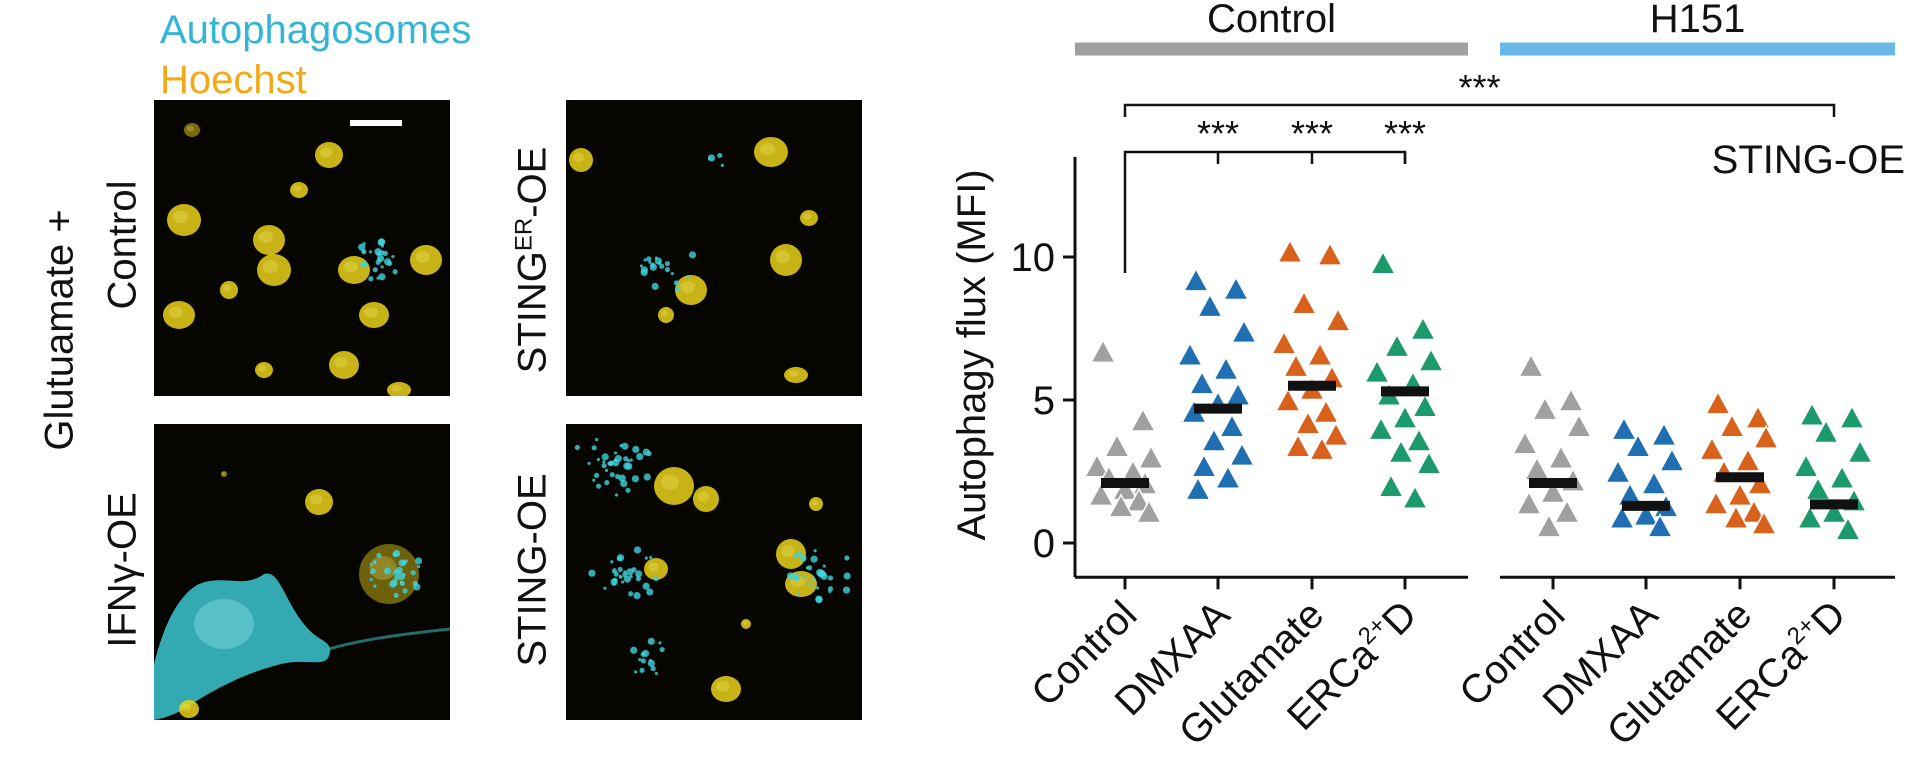  What do you see at coordinates (376, 123) in the screenshot?
I see `scale-bar` at bounding box center [376, 123].